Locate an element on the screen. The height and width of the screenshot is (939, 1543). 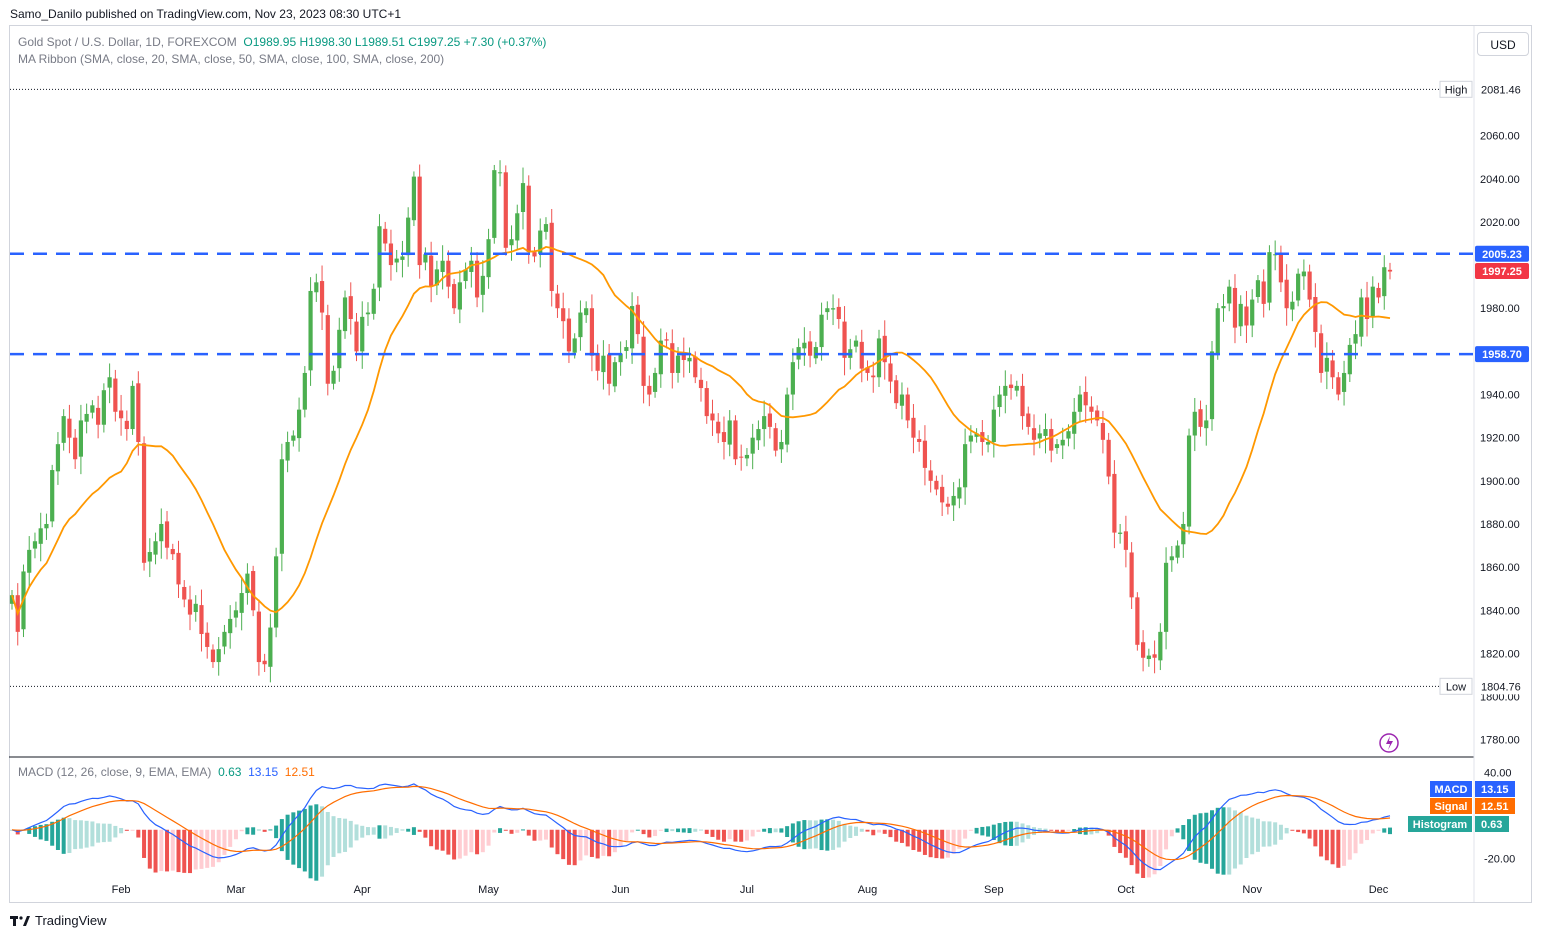
price-tick-label: 1980.00 is located at coordinates (1500, 309).